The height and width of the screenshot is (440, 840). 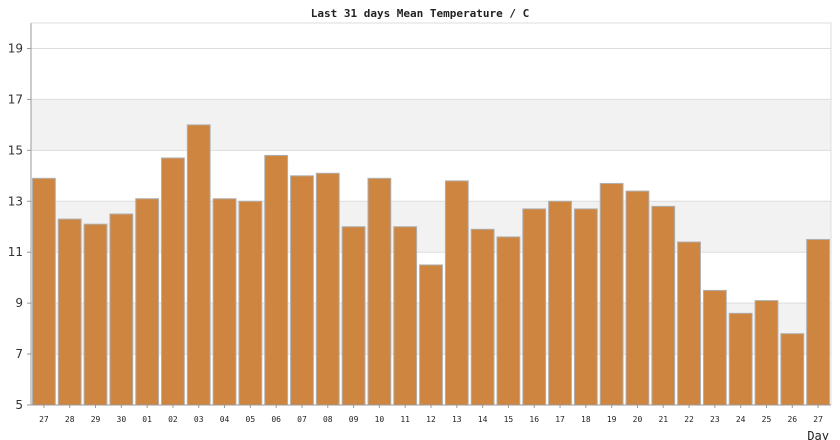 I want to click on x-tick-label: 10, so click(x=380, y=419).